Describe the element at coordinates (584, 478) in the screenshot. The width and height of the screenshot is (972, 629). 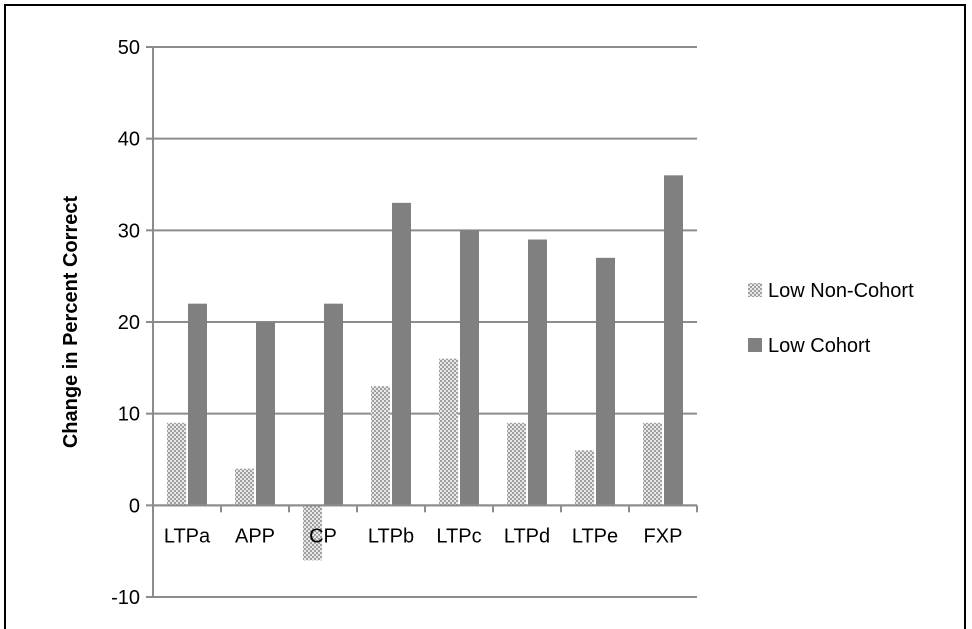
I see `bar-low-non-cohort-ltpe` at that location.